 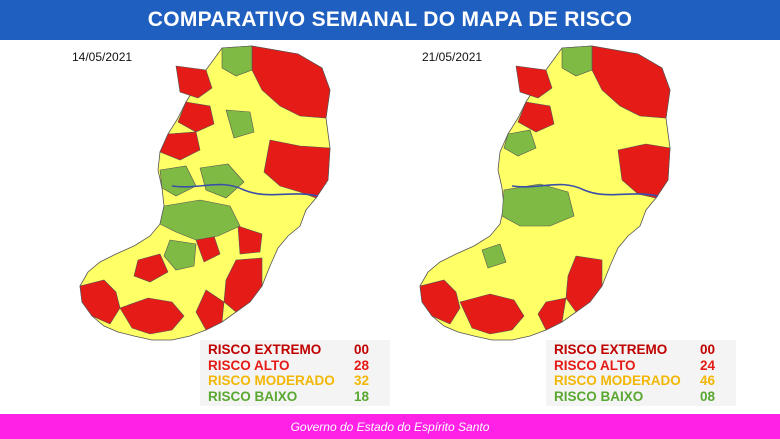 I want to click on map-date: 14/05/2021, so click(x=102, y=57).